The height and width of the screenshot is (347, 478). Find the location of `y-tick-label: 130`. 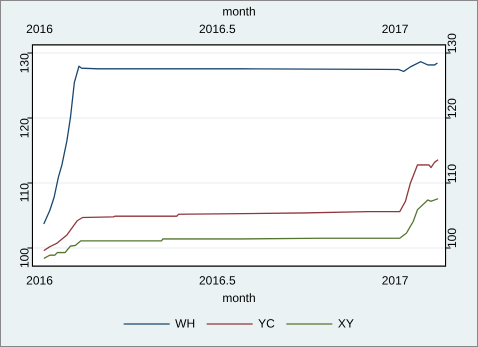

y-tick-label: 130 is located at coordinates (25, 63).